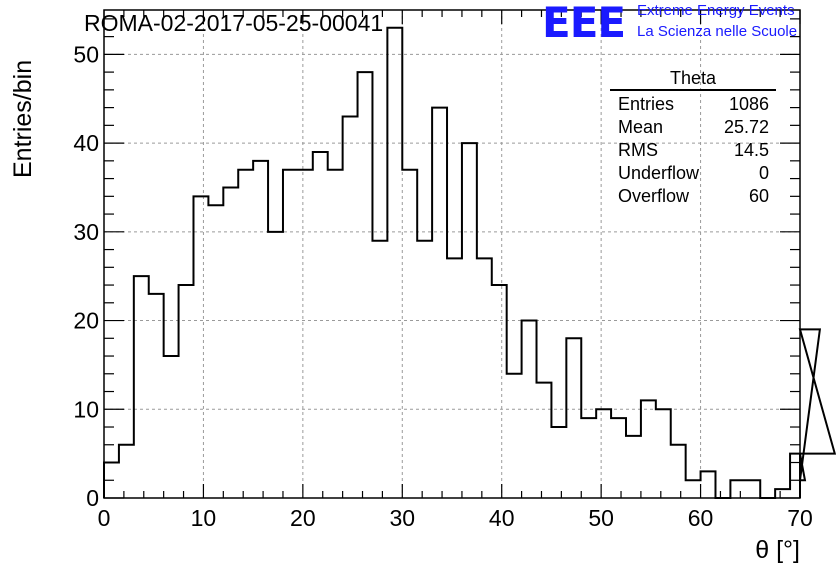 The width and height of the screenshot is (836, 572). Describe the element at coordinates (104, 518) in the screenshot. I see `x-tick-label: 0` at that location.